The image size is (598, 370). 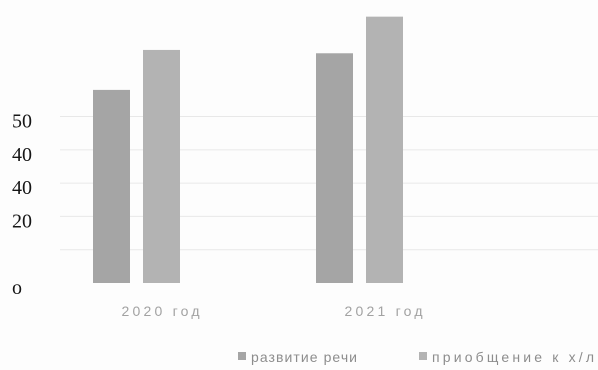 What do you see at coordinates (17, 288) in the screenshot?
I see `y-tick-label-5: о` at bounding box center [17, 288].